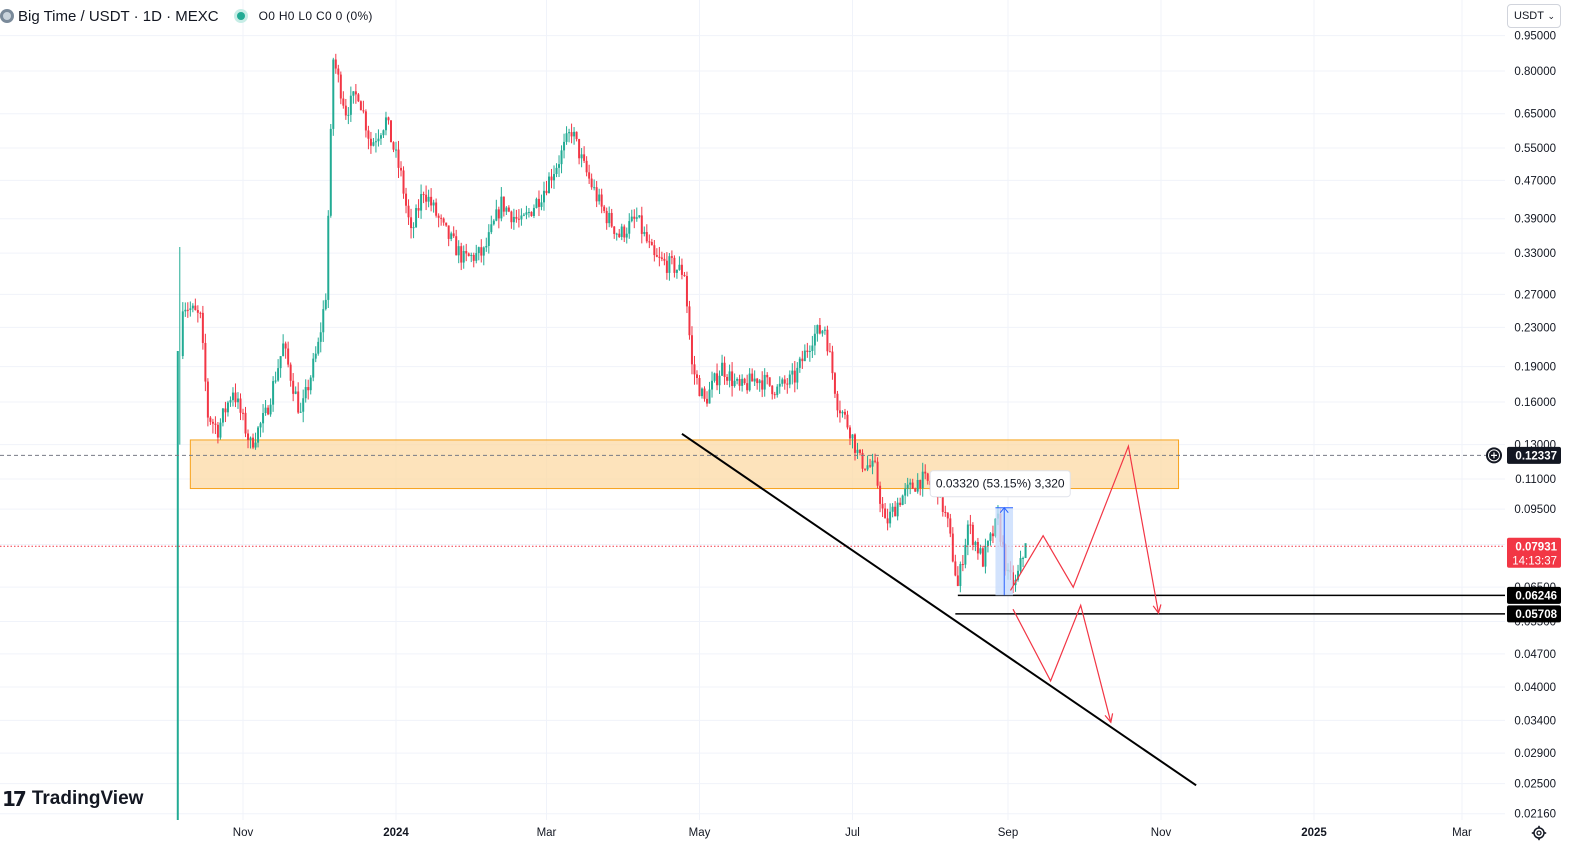 The width and height of the screenshot is (1587, 854). I want to click on price-tick-label: 0.16000, so click(1535, 403).